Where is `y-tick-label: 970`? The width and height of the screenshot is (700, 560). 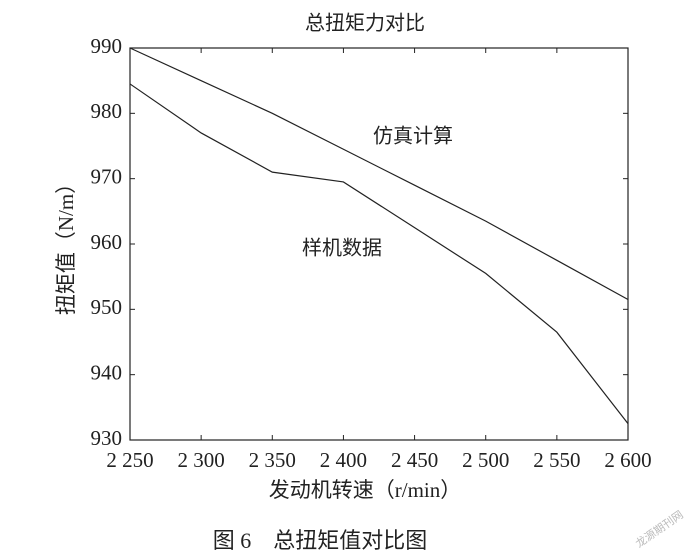 y-tick-label: 970 is located at coordinates (107, 176).